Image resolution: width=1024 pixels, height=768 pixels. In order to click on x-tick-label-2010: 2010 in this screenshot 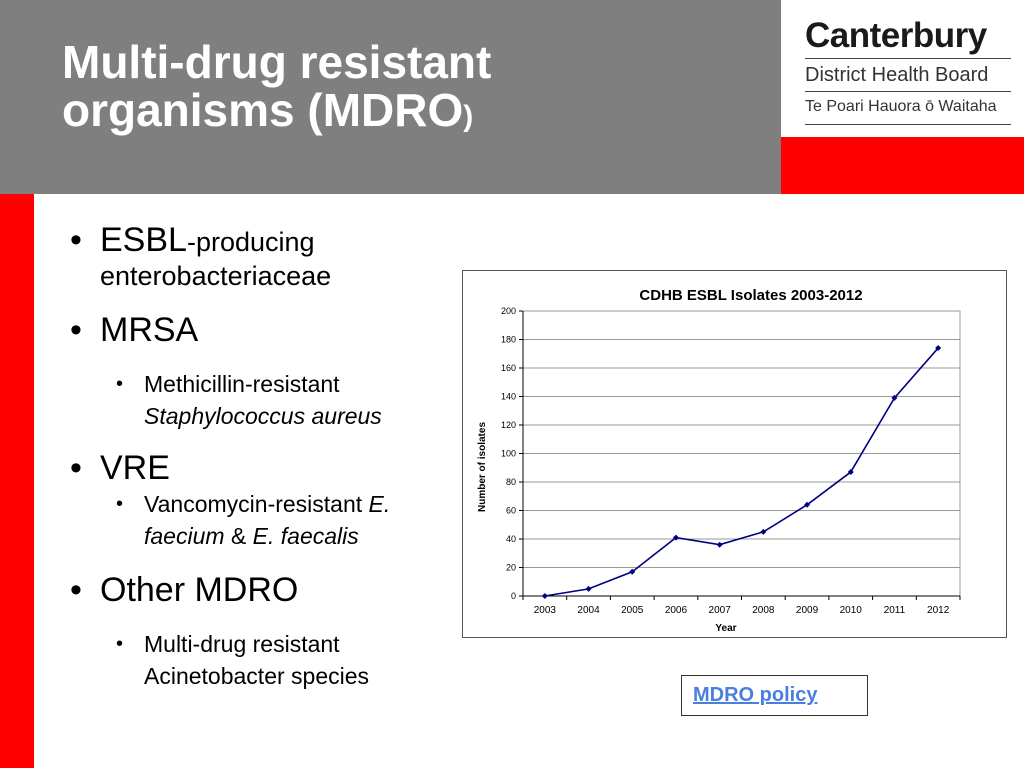, I will do `click(851, 610)`.